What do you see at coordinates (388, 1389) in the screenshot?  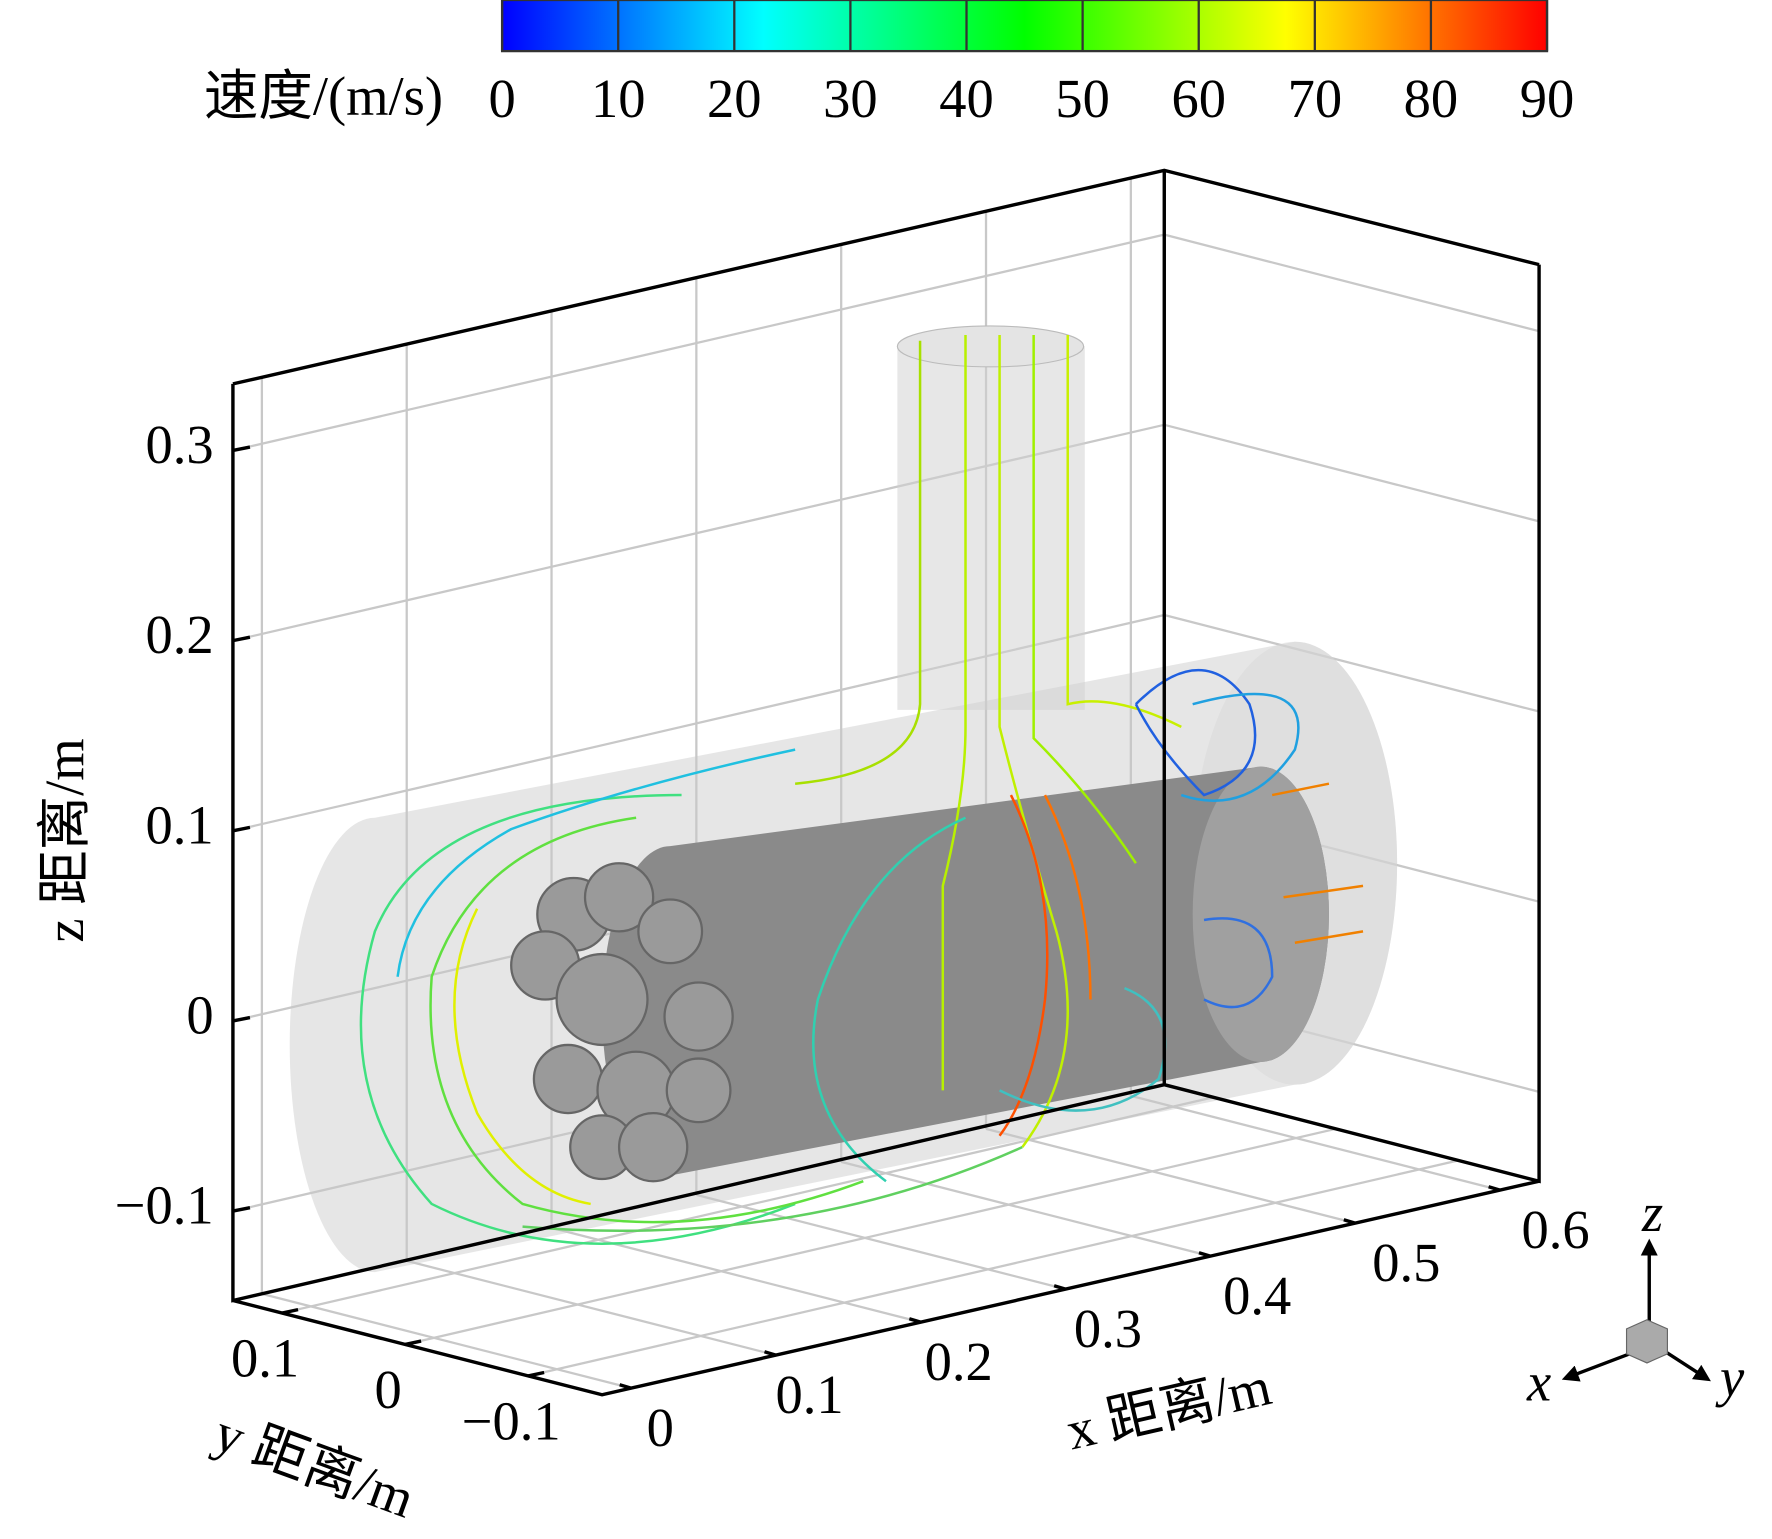 I see `y-tick-label: 0` at bounding box center [388, 1389].